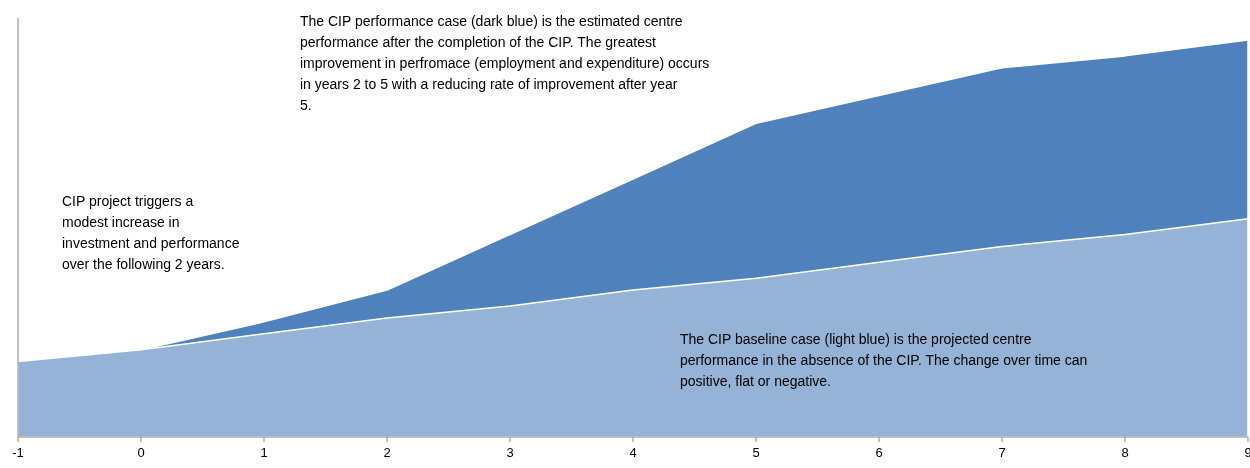  I want to click on x-tick-label: 5, so click(756, 452).